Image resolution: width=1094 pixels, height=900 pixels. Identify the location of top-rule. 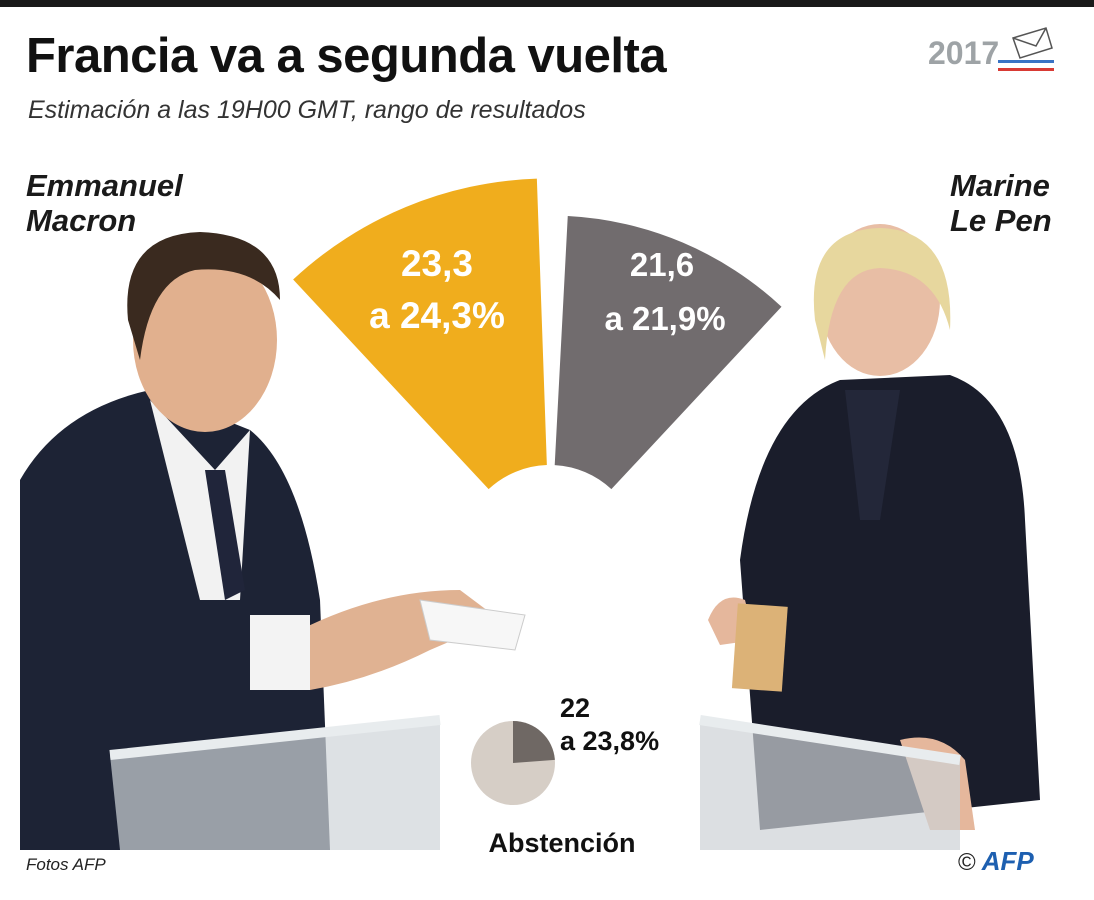
(547, 3).